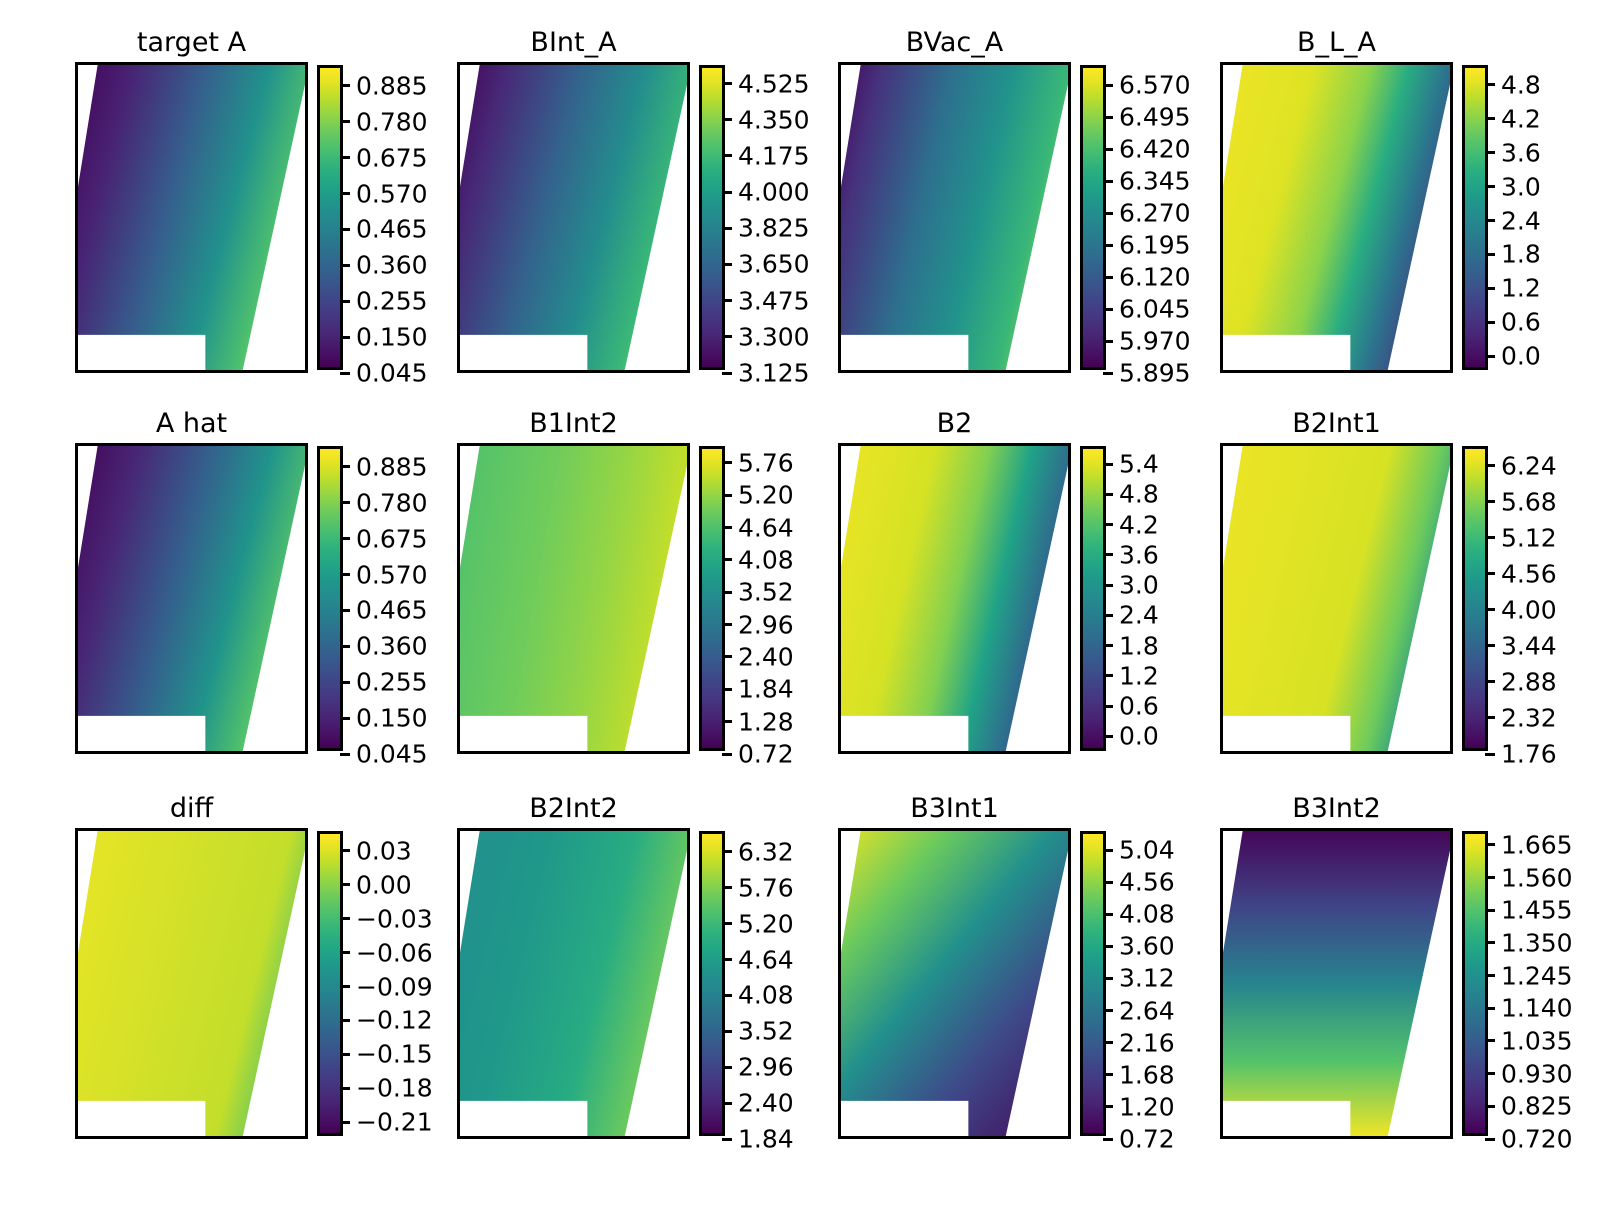 Image resolution: width=1624 pixels, height=1221 pixels. What do you see at coordinates (1155, 213) in the screenshot?
I see `colorbar-tick-label: 6.270` at bounding box center [1155, 213].